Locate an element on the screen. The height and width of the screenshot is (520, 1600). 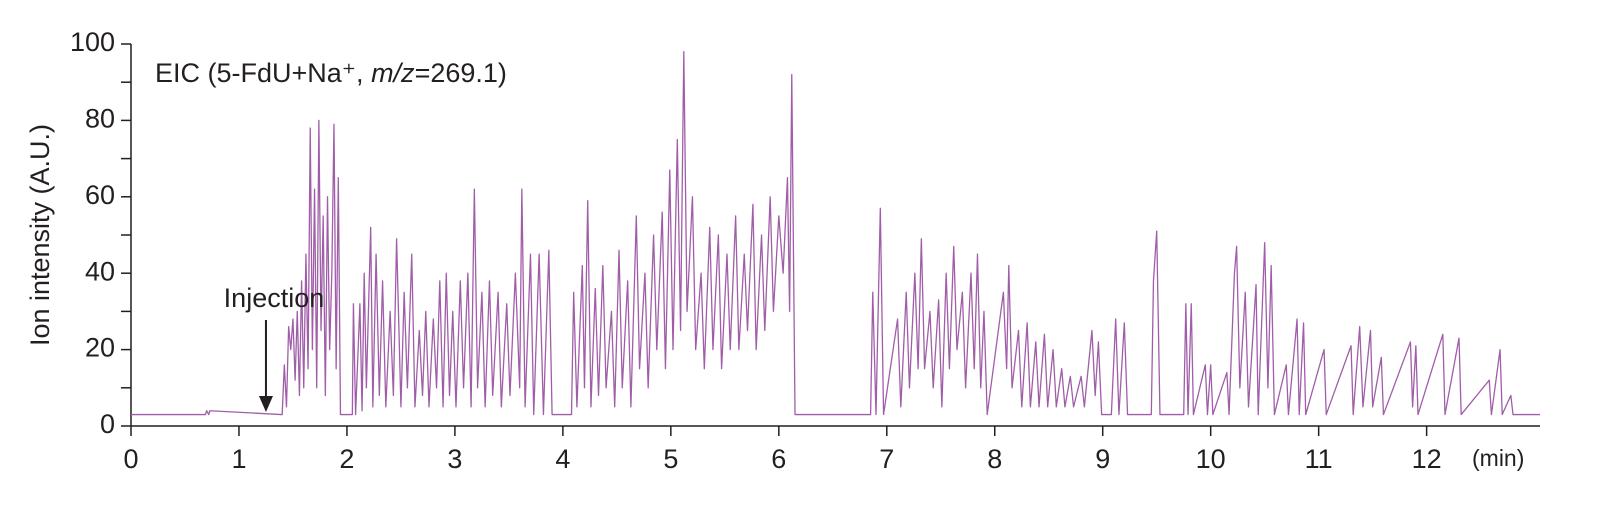
x-tick-label: 5 is located at coordinates (670, 459).